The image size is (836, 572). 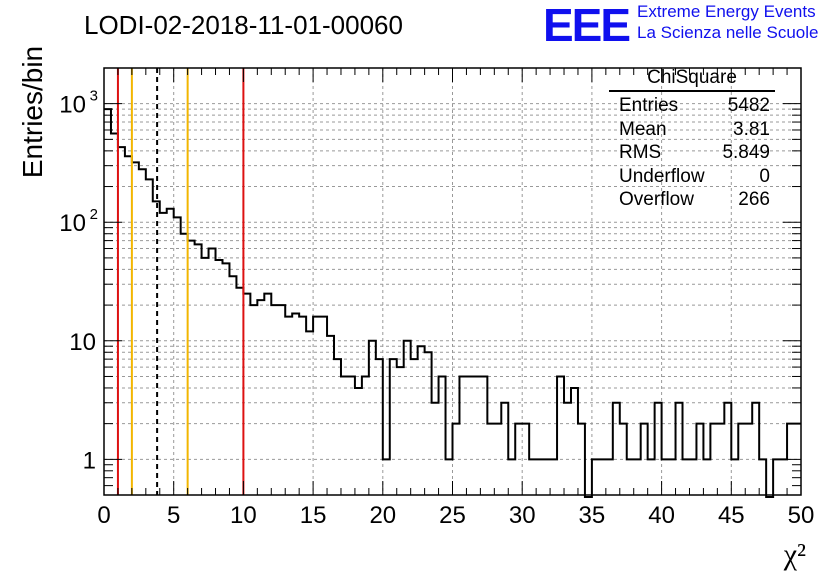 I want to click on stats-value: 0, so click(x=764, y=176).